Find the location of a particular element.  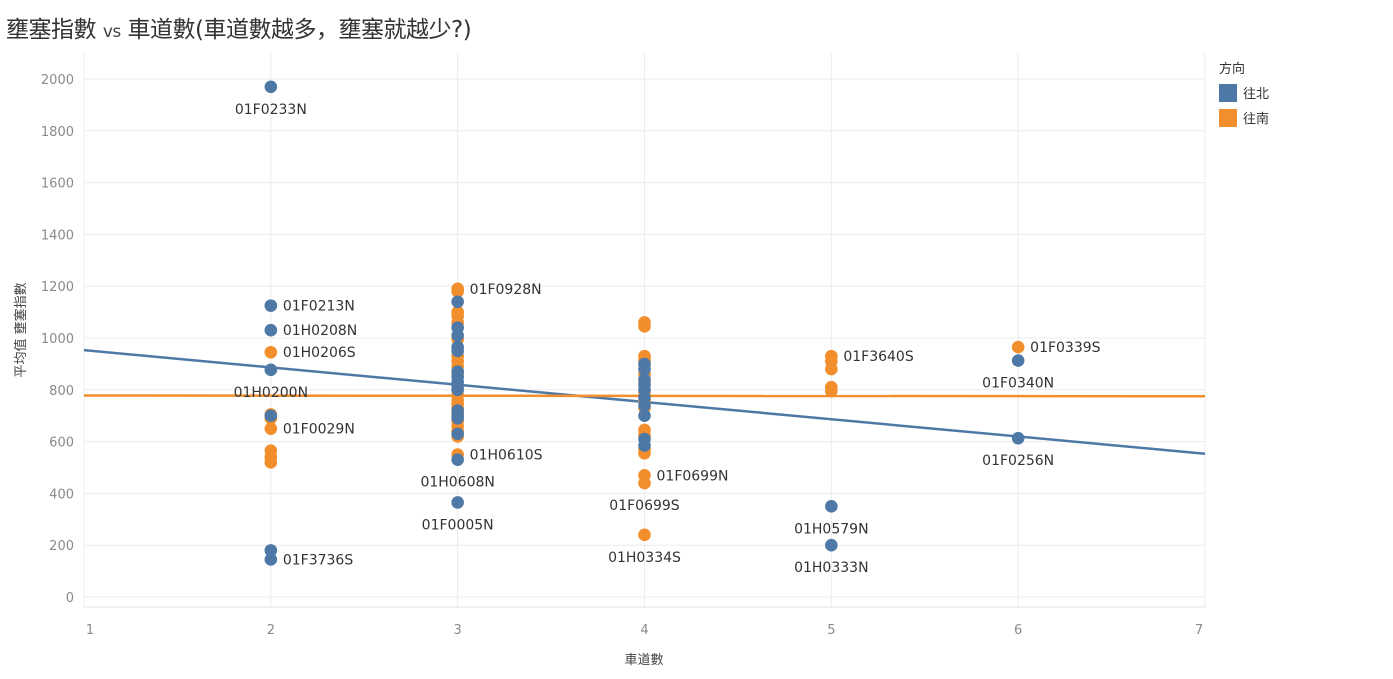

point-label: 01F0699S is located at coordinates (644, 506).